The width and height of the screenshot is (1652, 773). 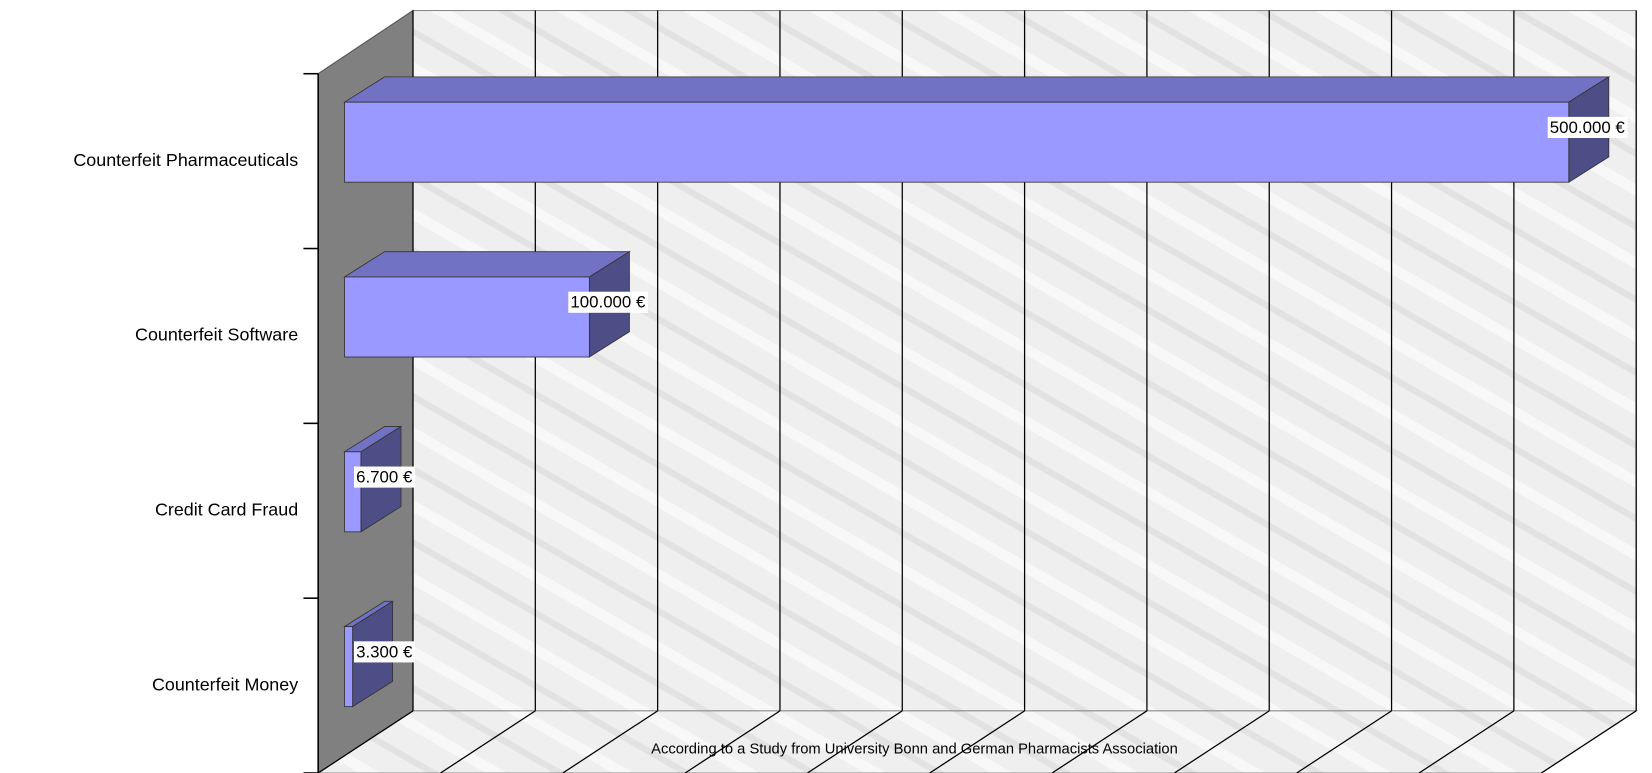 I want to click on category-label: Credit Card Fraud, so click(x=226, y=510).